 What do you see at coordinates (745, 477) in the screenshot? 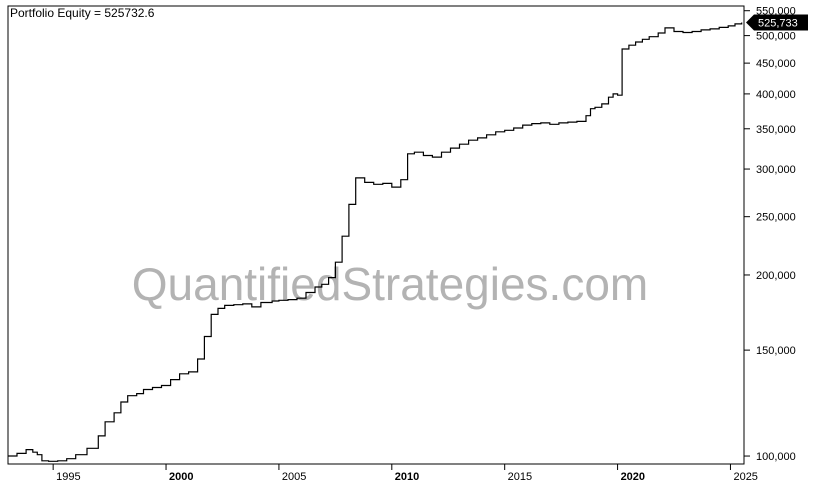
I see `x-tick-label-2025: 2025` at bounding box center [745, 477].